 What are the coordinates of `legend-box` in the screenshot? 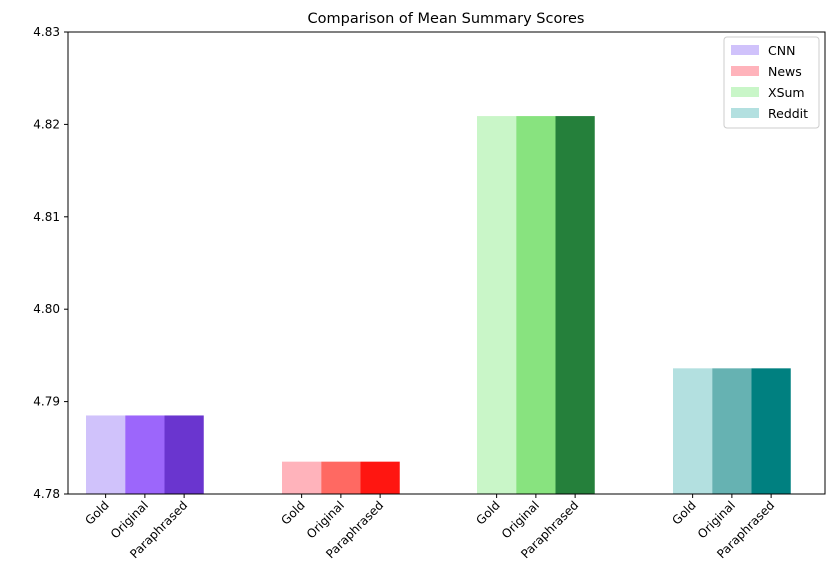 It's located at (771, 82).